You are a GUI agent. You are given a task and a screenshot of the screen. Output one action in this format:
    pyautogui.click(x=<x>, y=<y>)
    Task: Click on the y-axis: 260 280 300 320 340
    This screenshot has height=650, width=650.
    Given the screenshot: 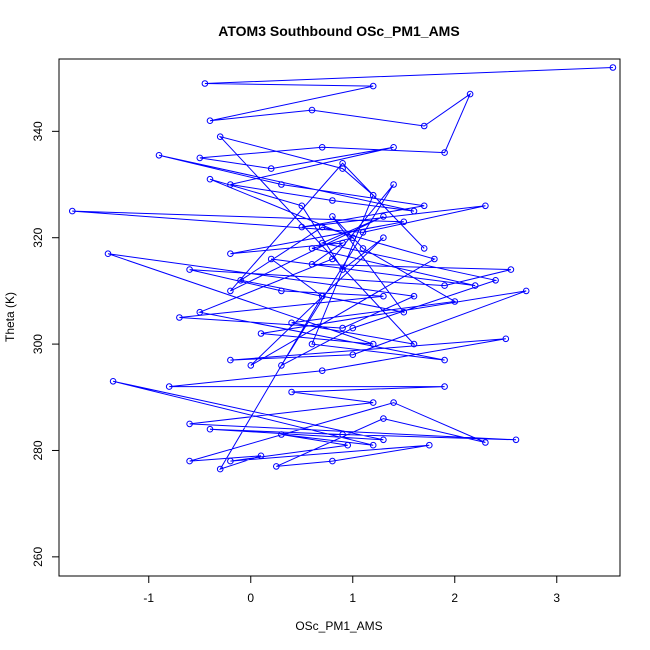 What is the action you would take?
    pyautogui.click(x=45, y=344)
    